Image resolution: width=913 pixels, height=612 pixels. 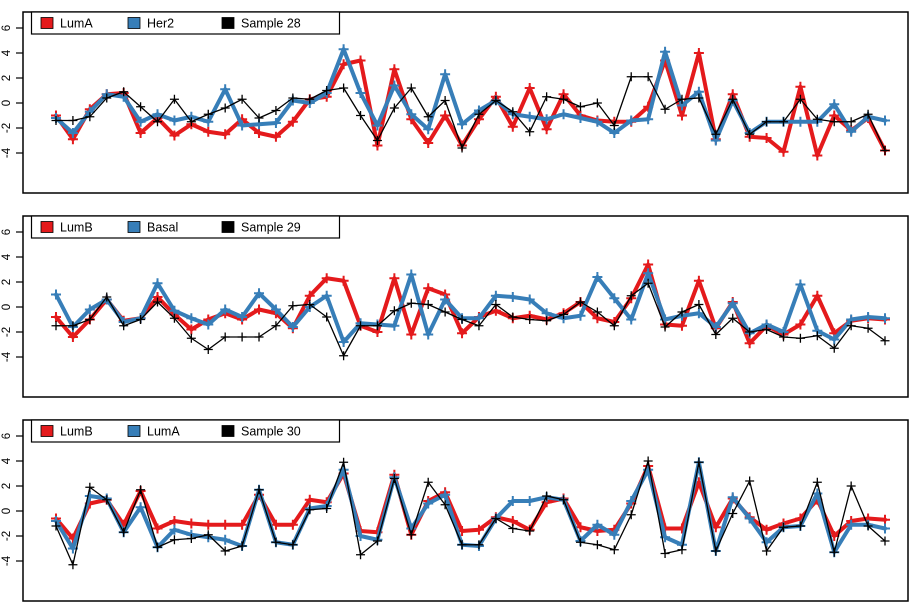 I want to click on legend-label: Sample 30, so click(x=271, y=432).